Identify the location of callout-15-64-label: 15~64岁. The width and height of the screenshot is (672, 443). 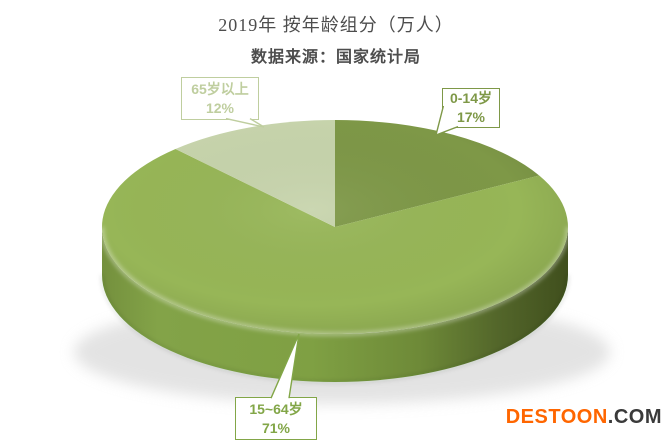
(276, 408).